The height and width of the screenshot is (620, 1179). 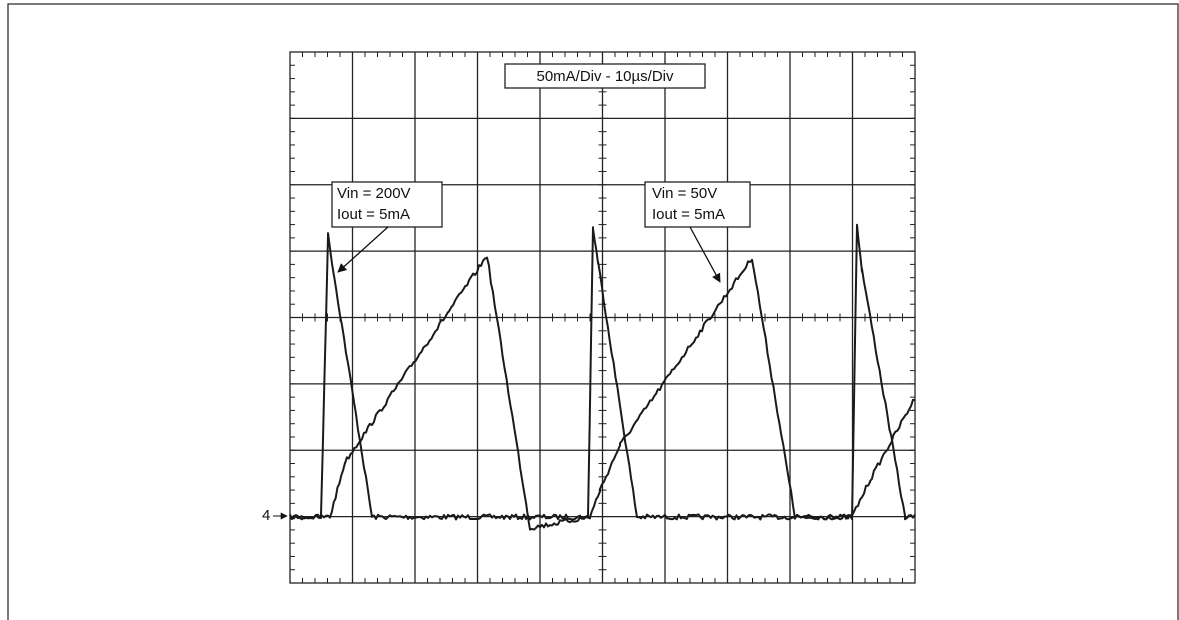 I want to click on annotation-text: Vin = 200V, so click(x=374, y=193).